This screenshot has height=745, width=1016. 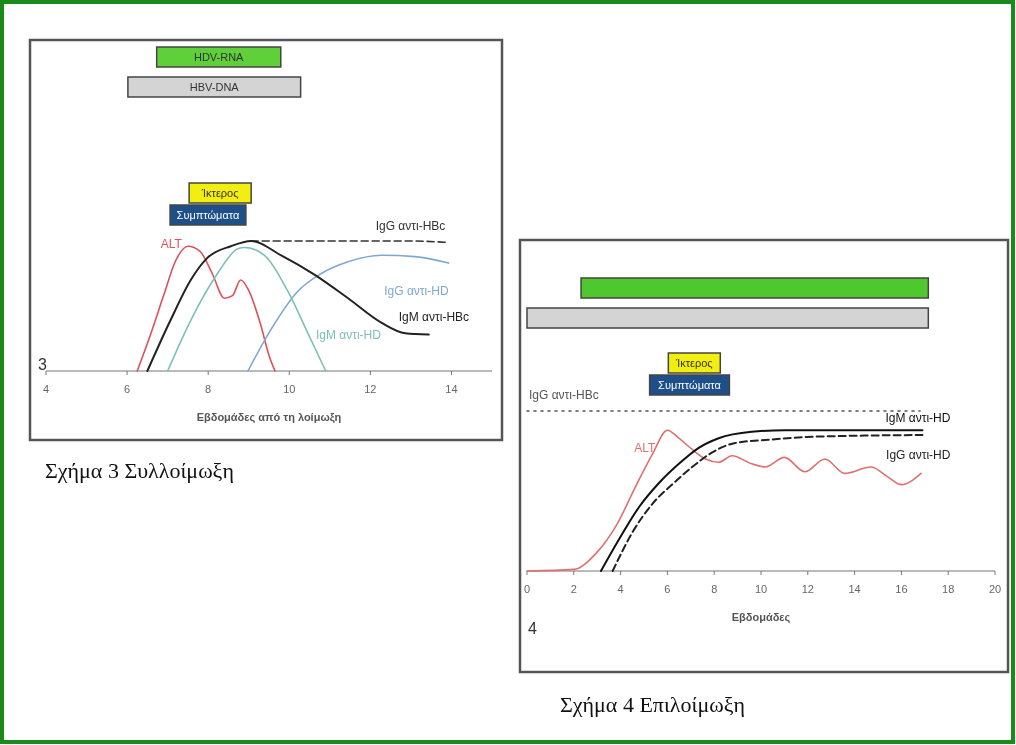 I want to click on text: Σχήμα 3 Συλλοίμωξη, so click(x=139, y=470).